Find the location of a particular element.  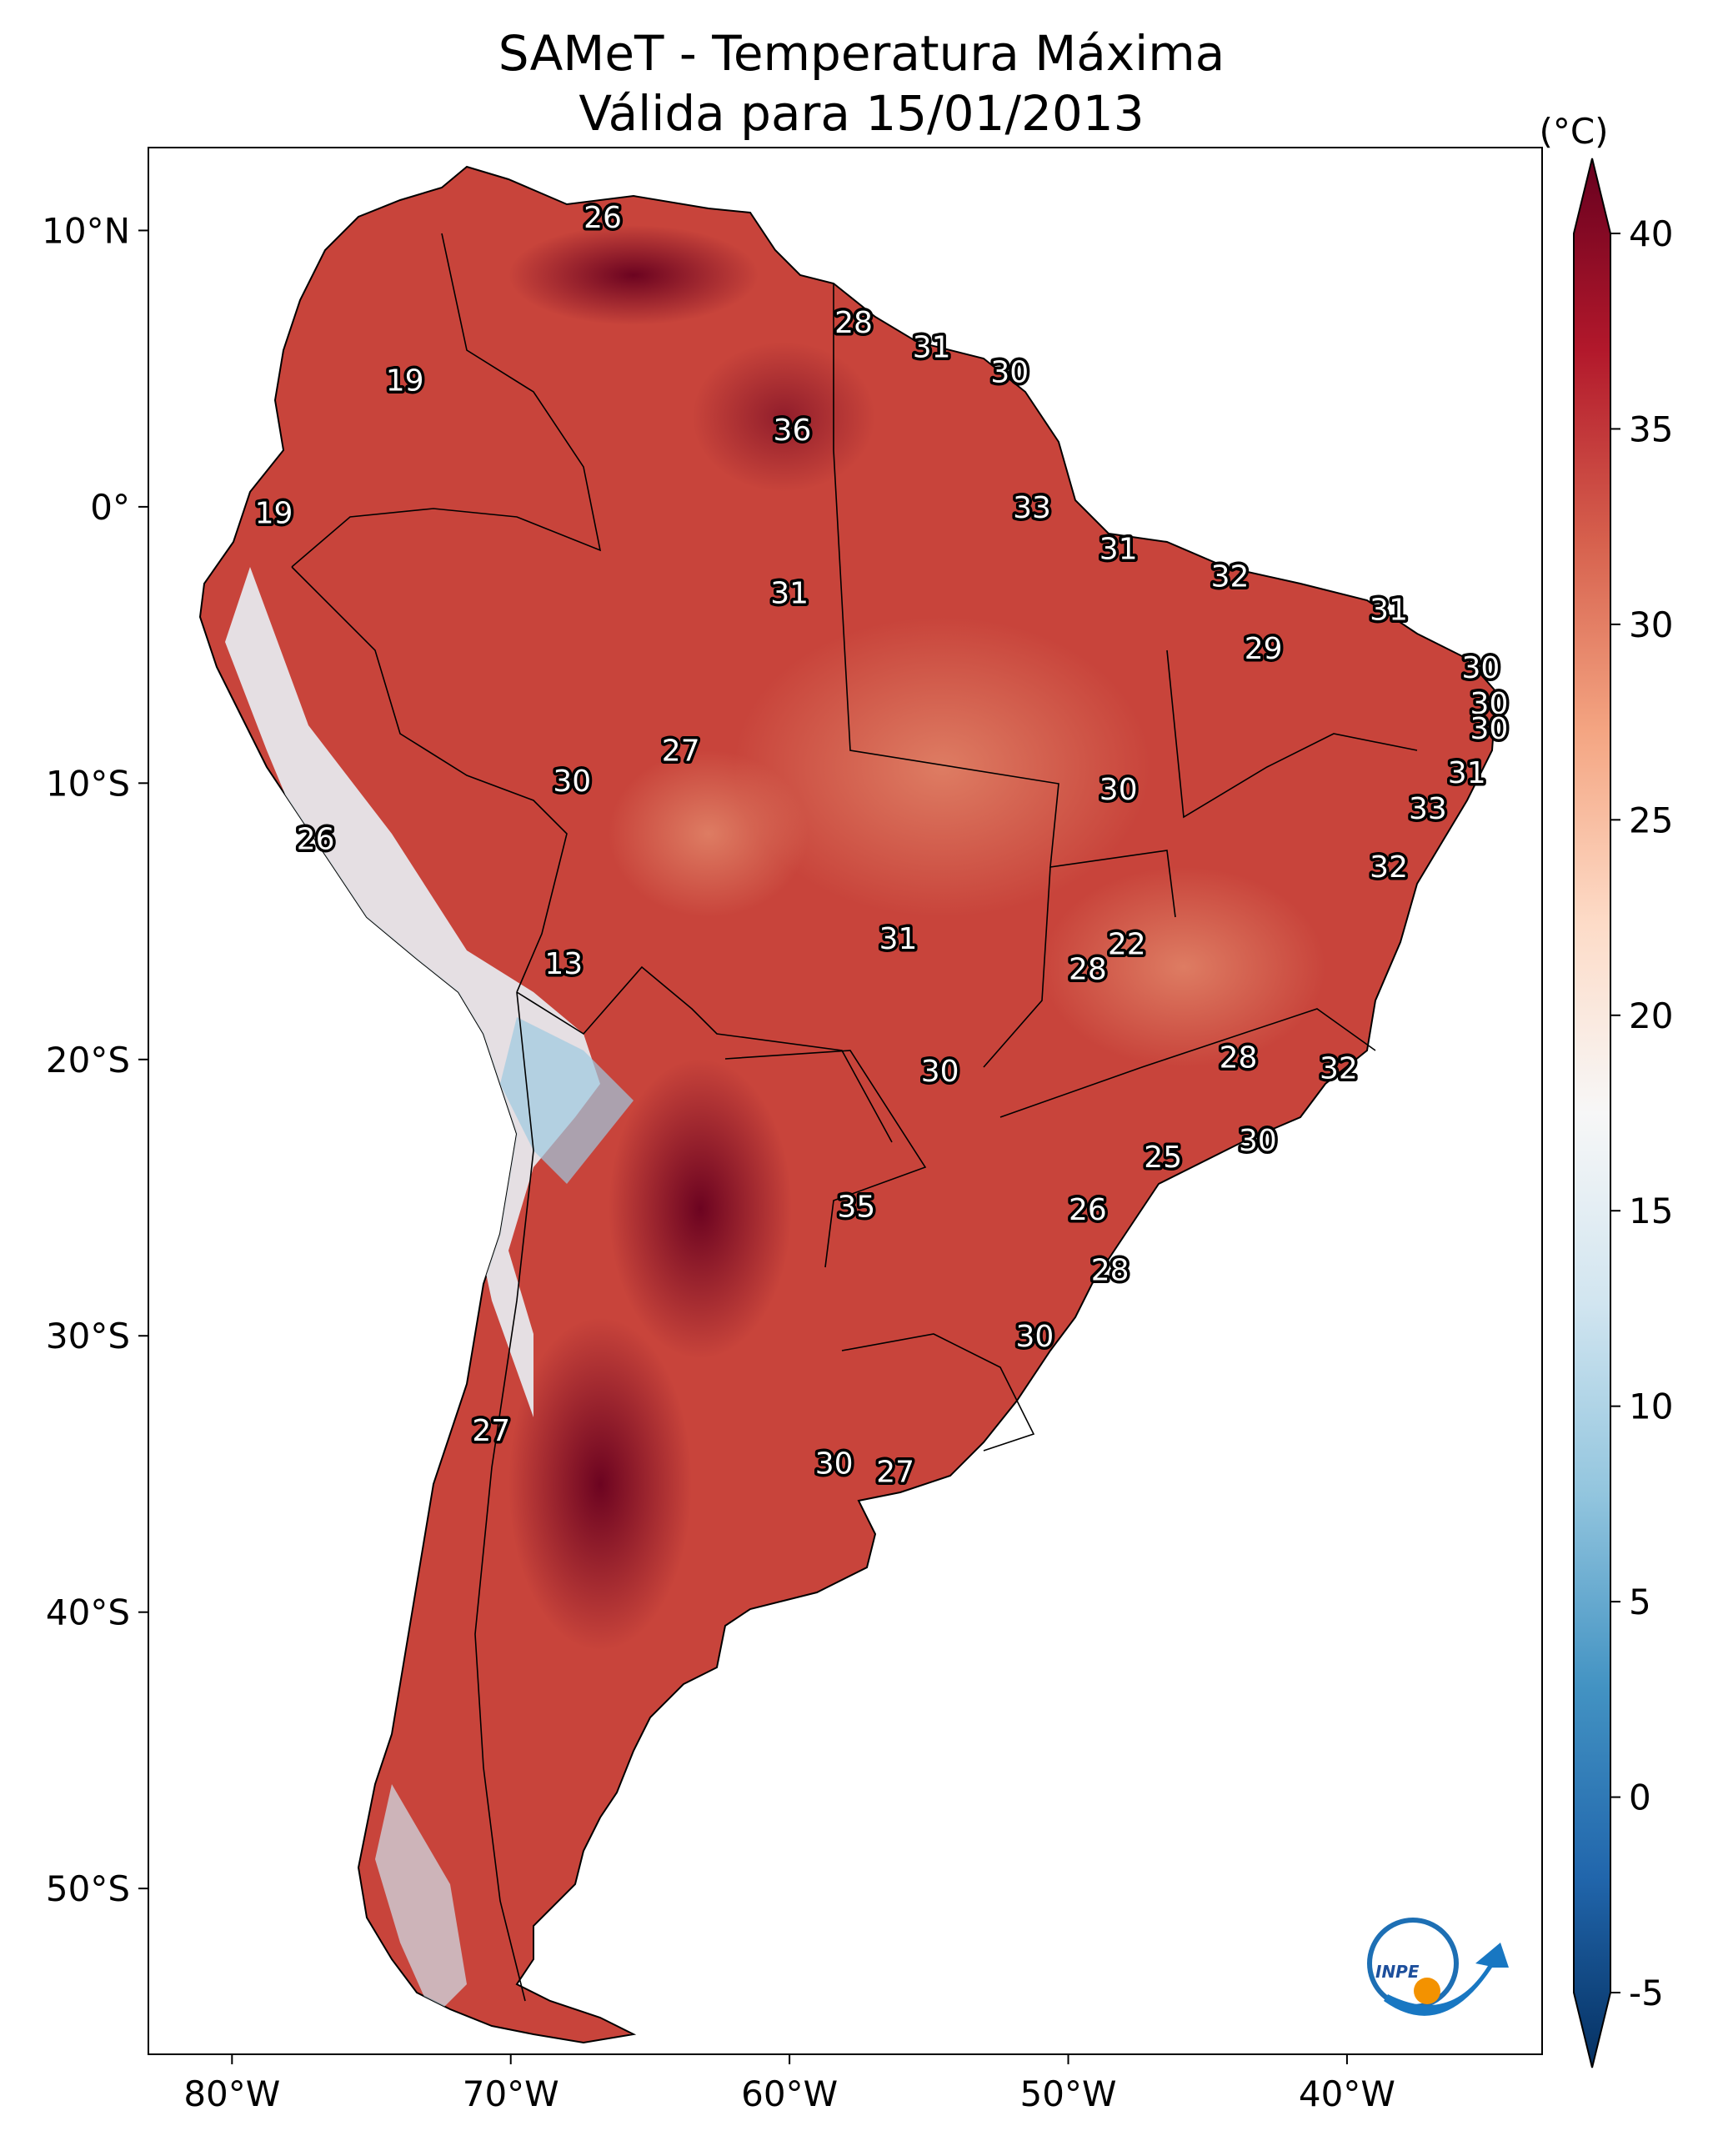

station-temperature-label: 22 is located at coordinates (1127, 945).